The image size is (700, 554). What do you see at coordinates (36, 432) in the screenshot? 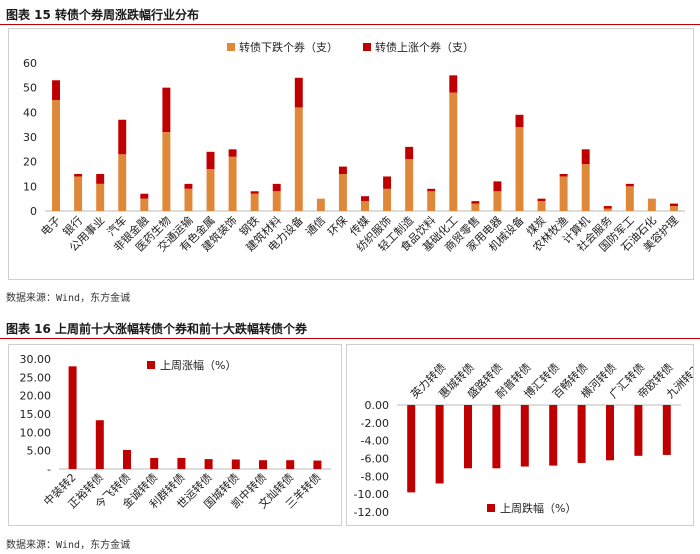
I see `y-tick-label: 10.00` at bounding box center [36, 432].